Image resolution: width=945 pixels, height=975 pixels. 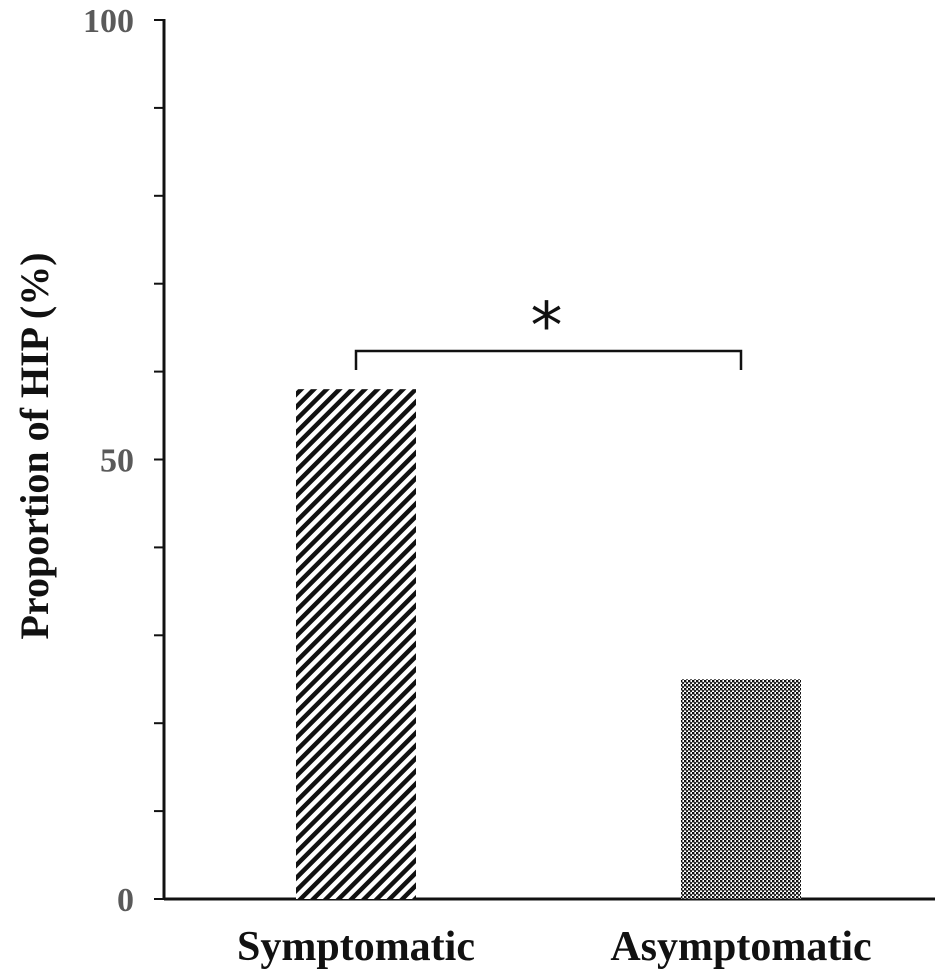 I want to click on y-tick-label: 100, so click(x=108, y=21).